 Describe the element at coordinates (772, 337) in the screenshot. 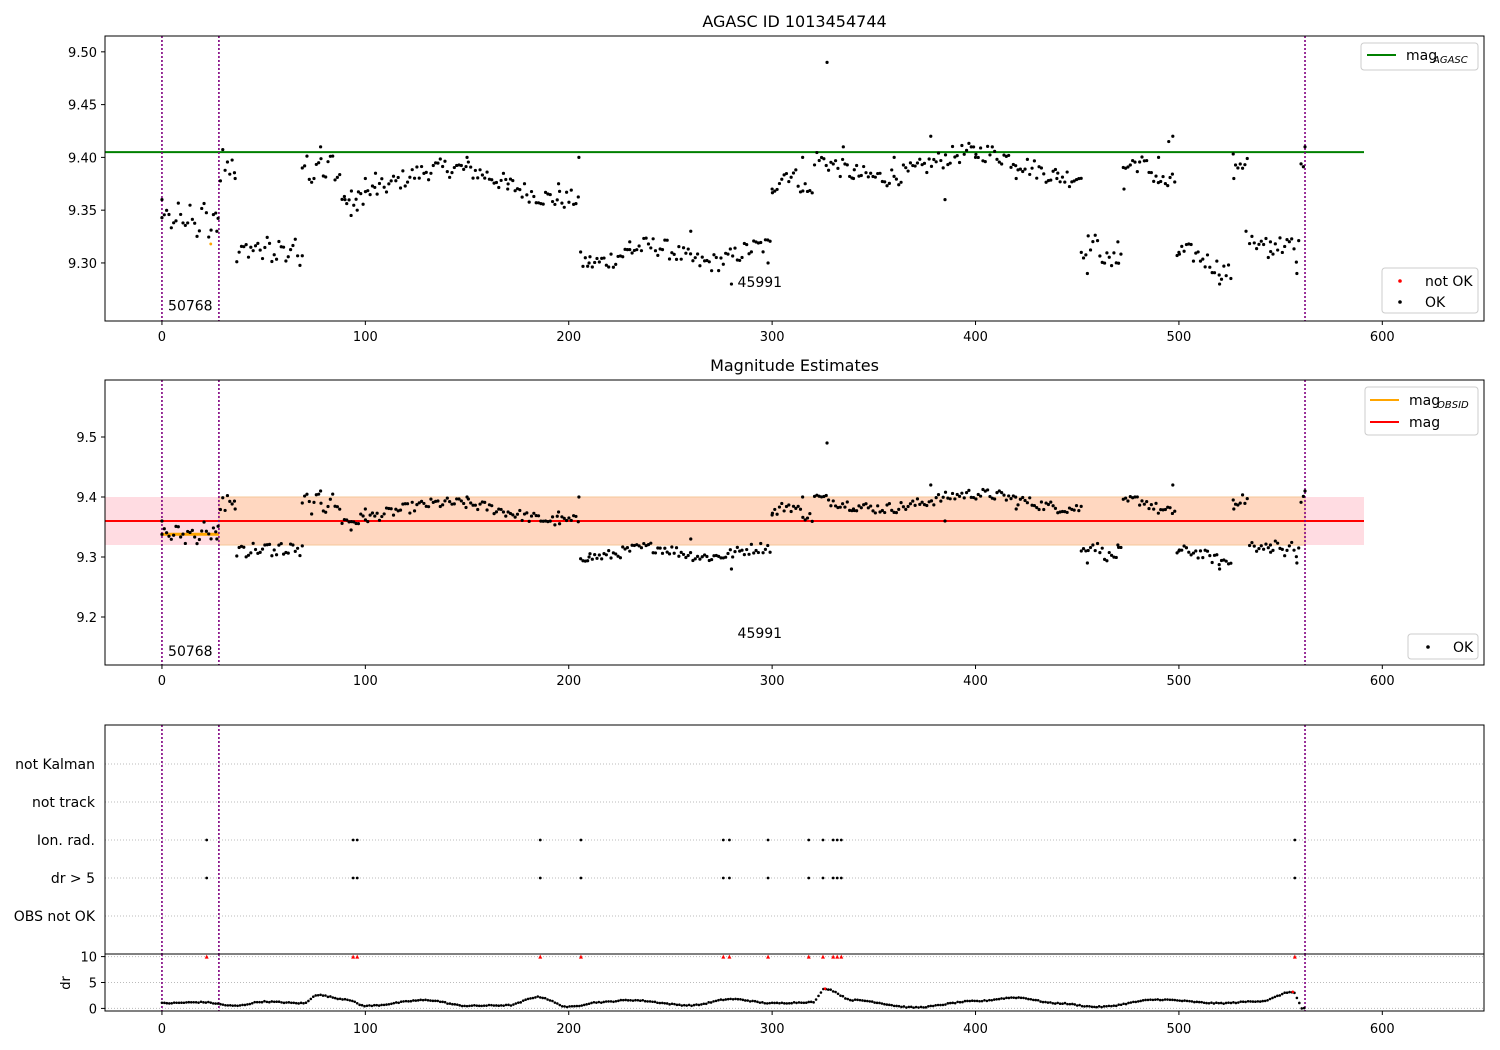

I see `x-tick-label: 300` at that location.